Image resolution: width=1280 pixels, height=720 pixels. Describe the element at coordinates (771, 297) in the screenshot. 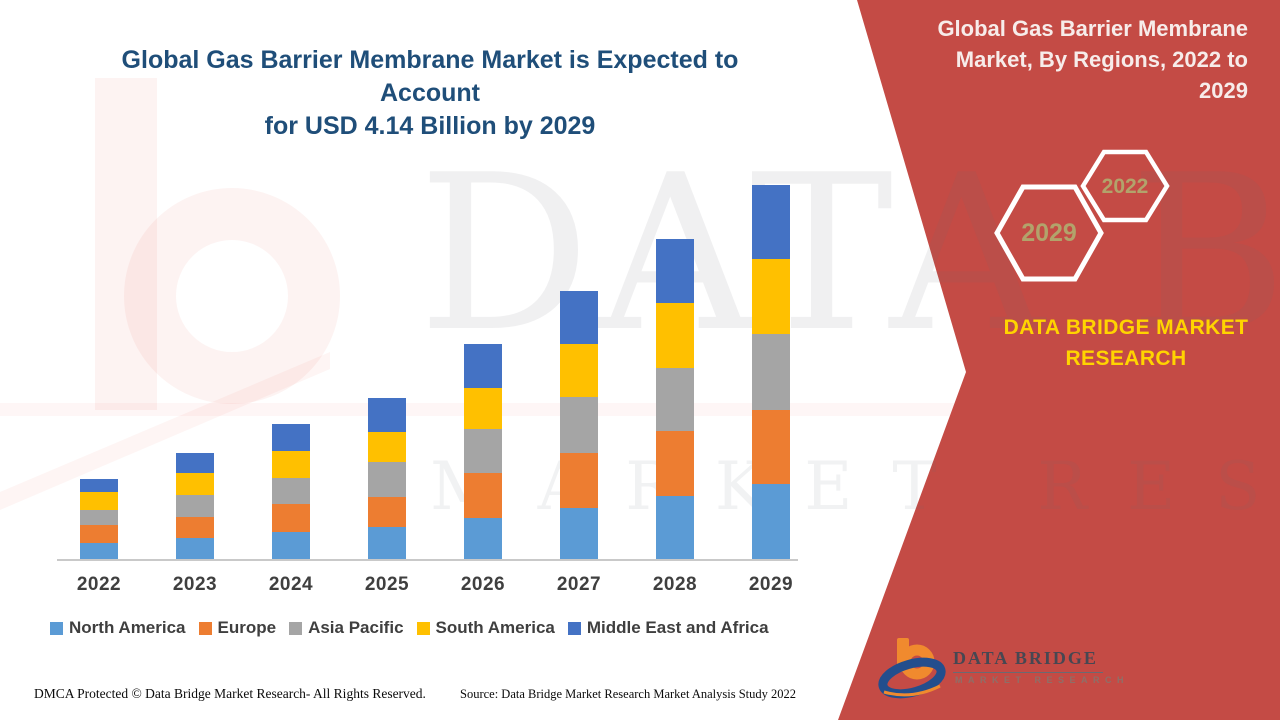

I see `bar-2029-segment-south-america` at that location.